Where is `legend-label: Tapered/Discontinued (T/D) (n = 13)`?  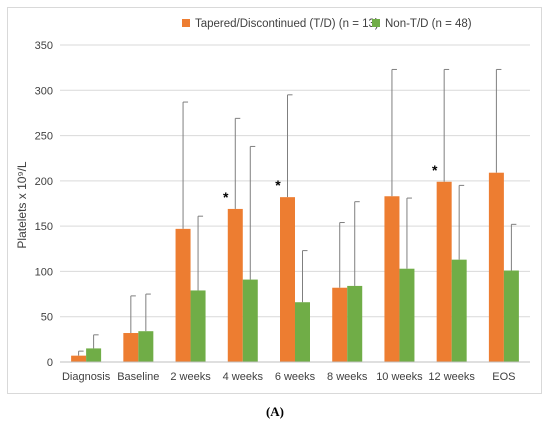 legend-label: Tapered/Discontinued (T/D) (n = 13) is located at coordinates (287, 24).